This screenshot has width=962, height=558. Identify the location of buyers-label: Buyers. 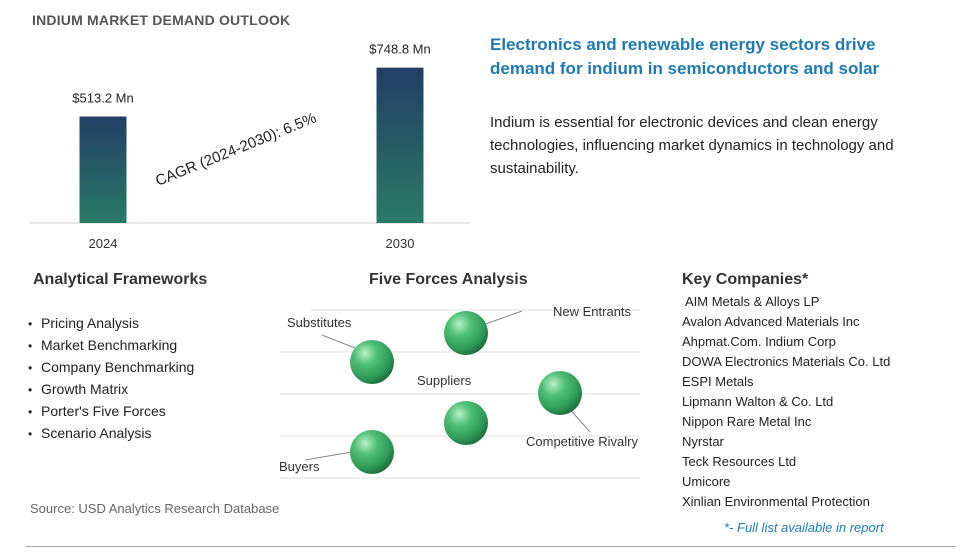
(299, 466).